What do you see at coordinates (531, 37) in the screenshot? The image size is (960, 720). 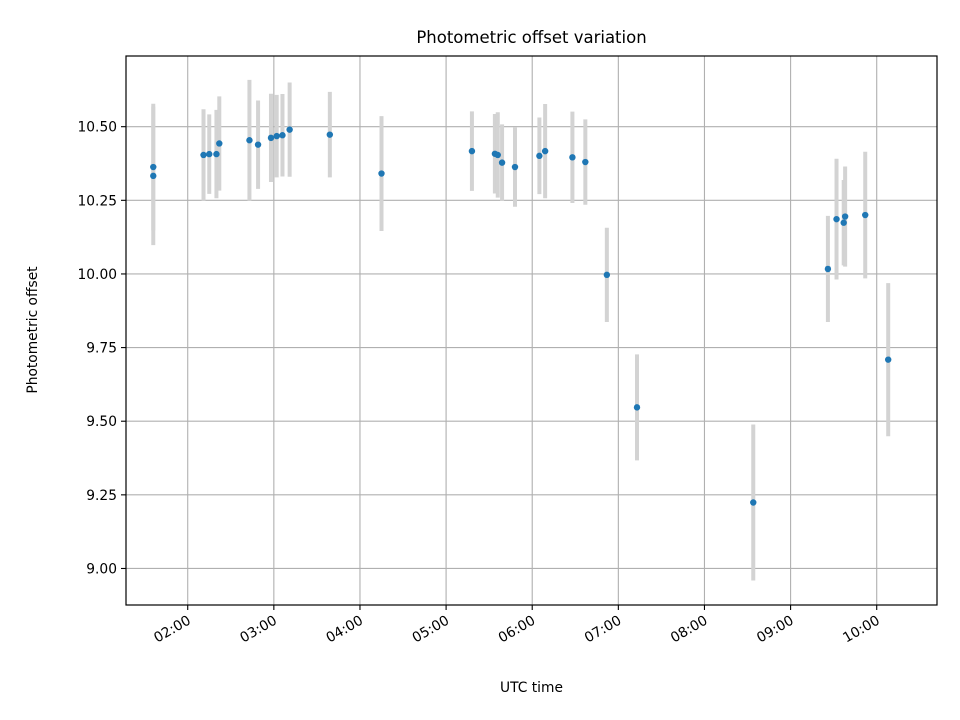 I see `chart-title: Photometric offset variation` at bounding box center [531, 37].